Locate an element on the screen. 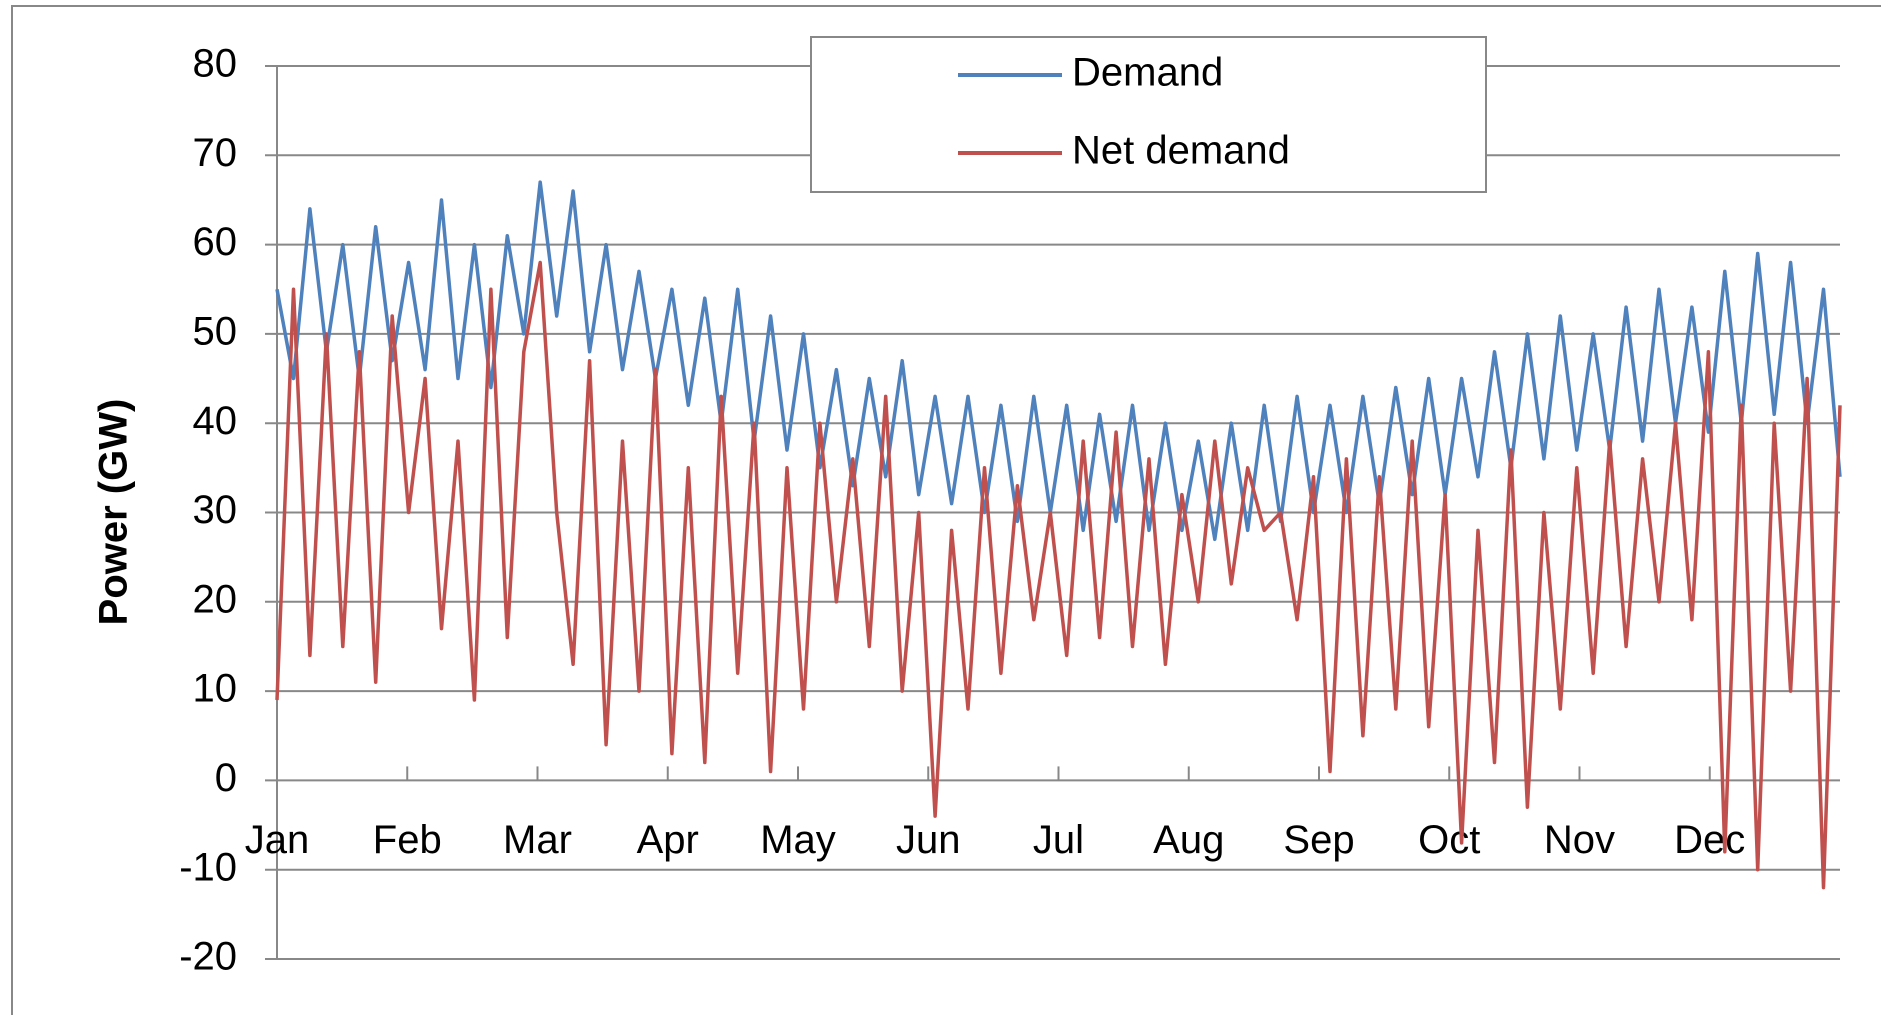  y-tick-label: -10 is located at coordinates (208, 867).